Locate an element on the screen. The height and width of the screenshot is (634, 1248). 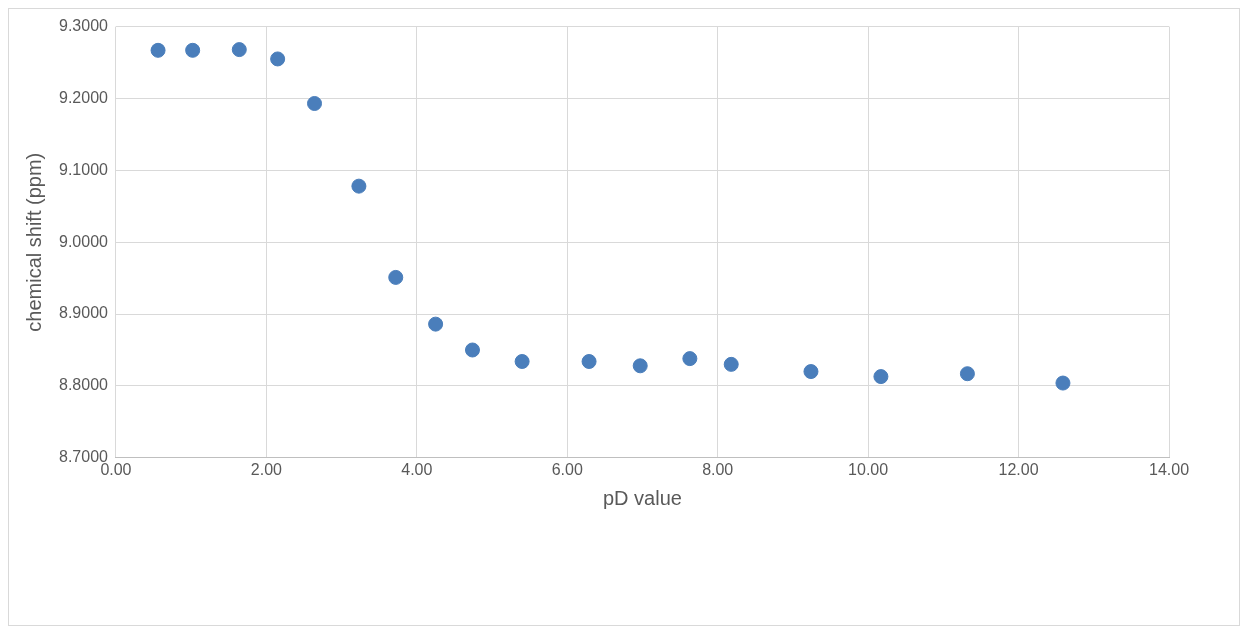
y-tick-label: 9.1000 is located at coordinates (84, 169).